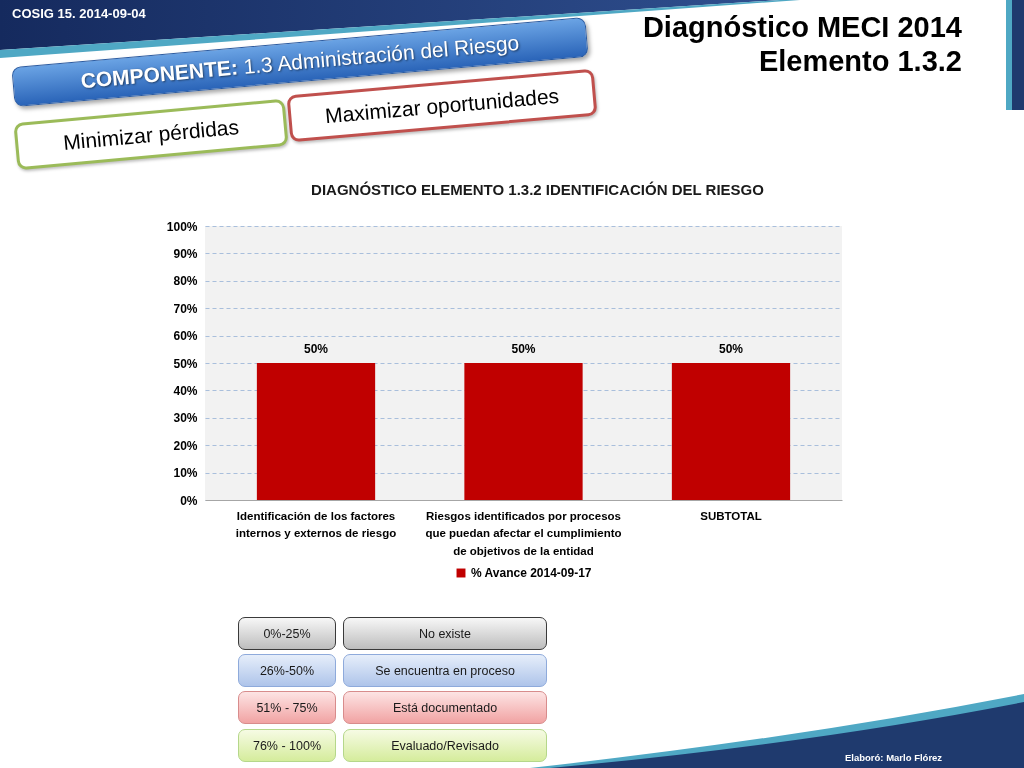 This screenshot has width=1024, height=768. What do you see at coordinates (445, 633) in the screenshot?
I see `text: No existe` at bounding box center [445, 633].